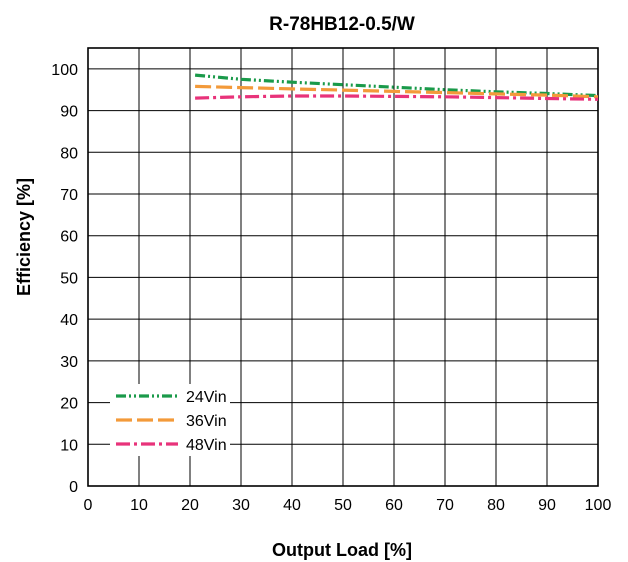 The height and width of the screenshot is (562, 628). What do you see at coordinates (397, 91) in the screenshot?
I see `series-line-36vin` at bounding box center [397, 91].